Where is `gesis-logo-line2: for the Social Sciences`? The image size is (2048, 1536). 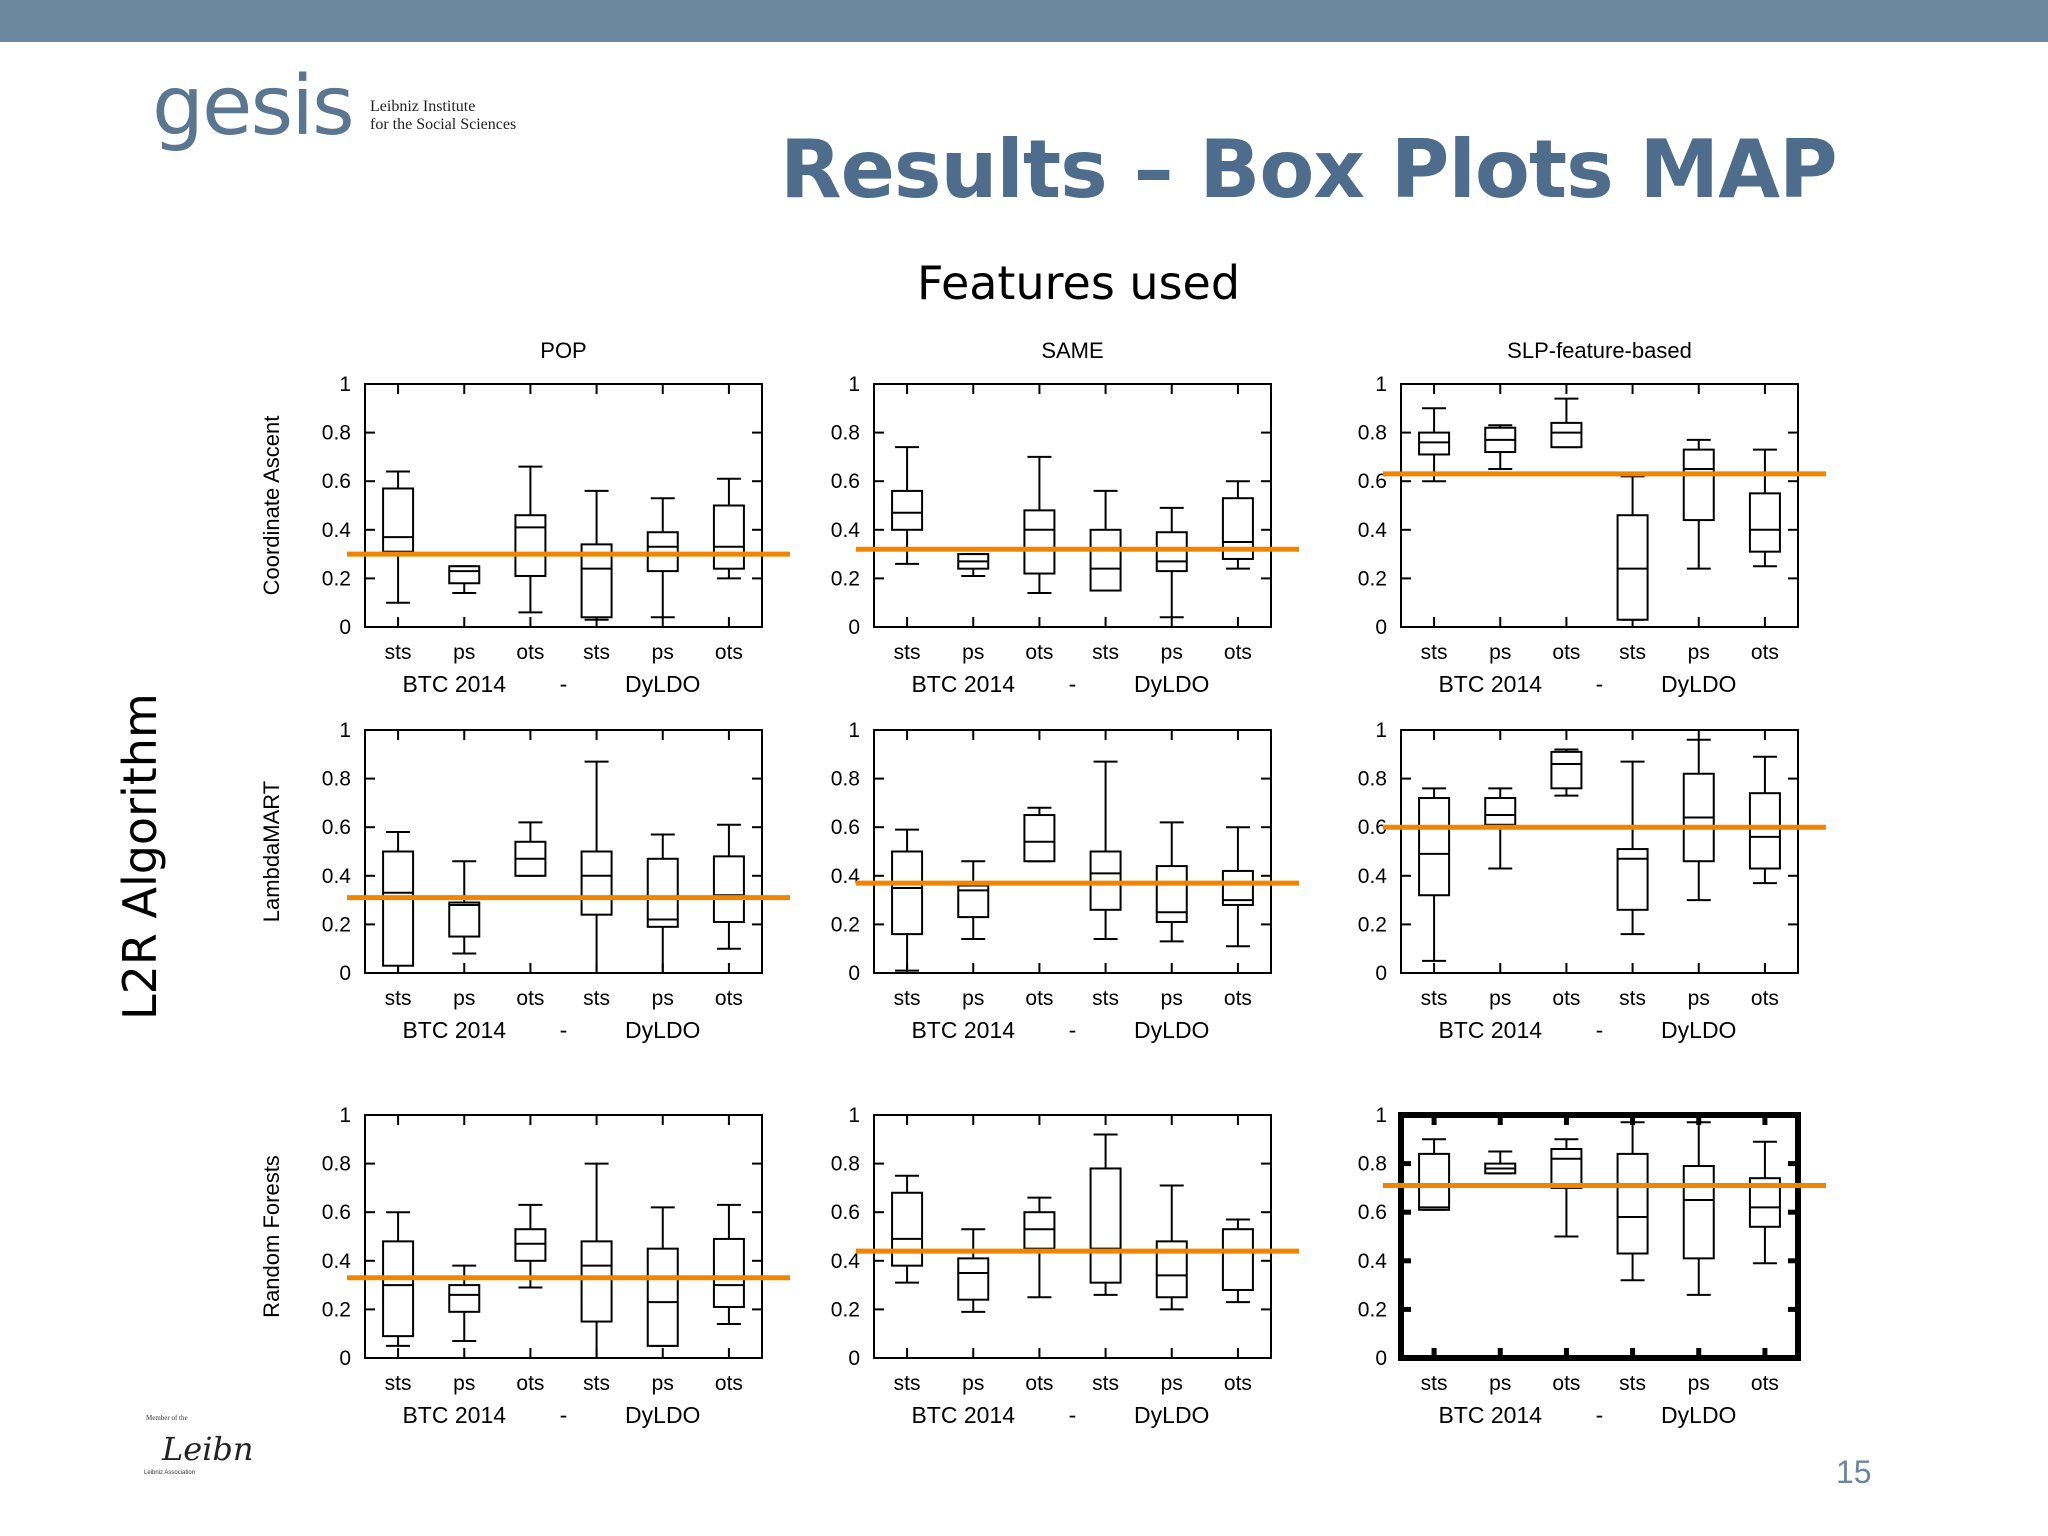
gesis-logo-line2: for the Social Sciences is located at coordinates (443, 124).